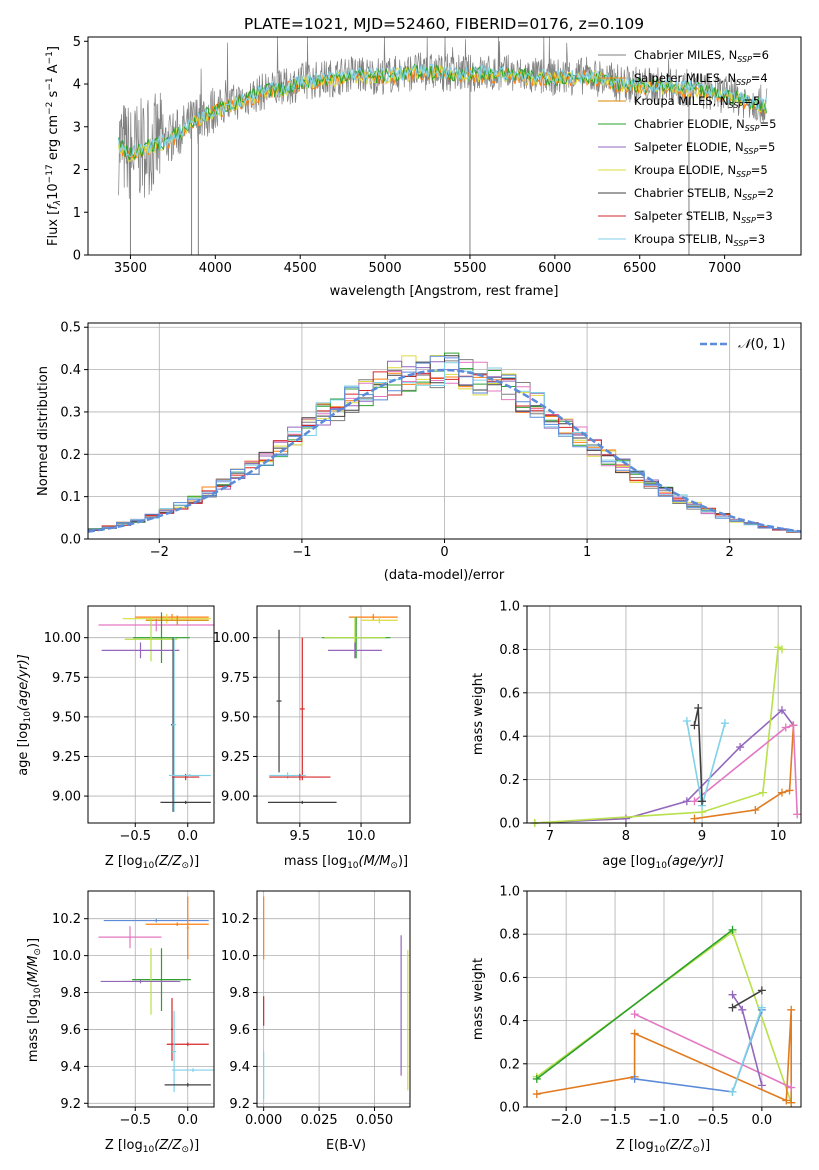  I want to click on spectrum-legend-label: Kroupa MILES, NSSP=5, so click(697, 102).